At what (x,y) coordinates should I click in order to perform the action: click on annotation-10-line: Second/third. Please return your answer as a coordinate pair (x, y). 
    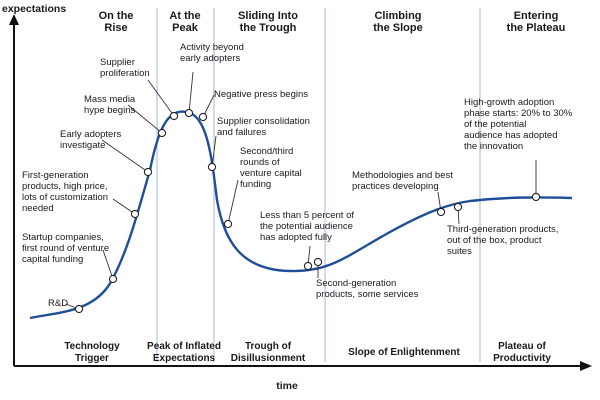
    Looking at the image, I should click on (266, 151).